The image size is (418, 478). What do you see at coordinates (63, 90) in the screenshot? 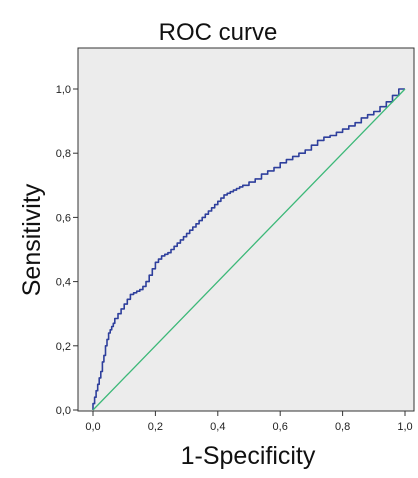
I see `y-tick-label: 1,0` at bounding box center [63, 90].